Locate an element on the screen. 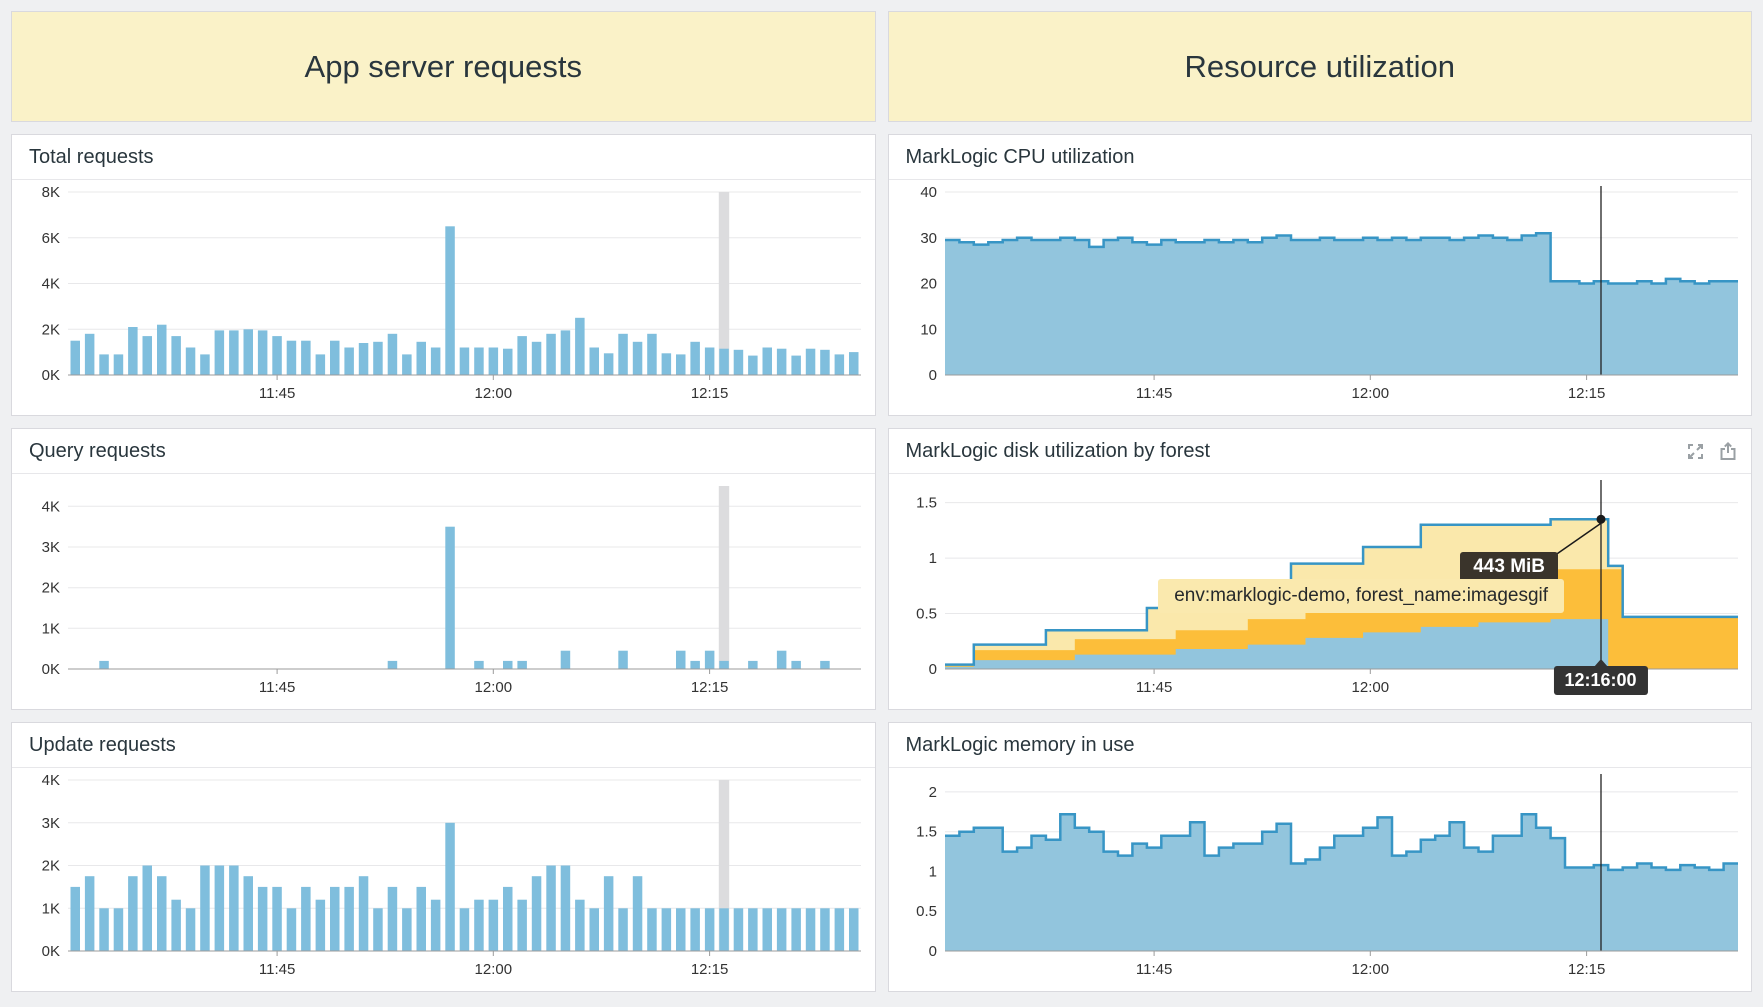 The image size is (1763, 1007). svg-text: 2 is located at coordinates (932, 792).